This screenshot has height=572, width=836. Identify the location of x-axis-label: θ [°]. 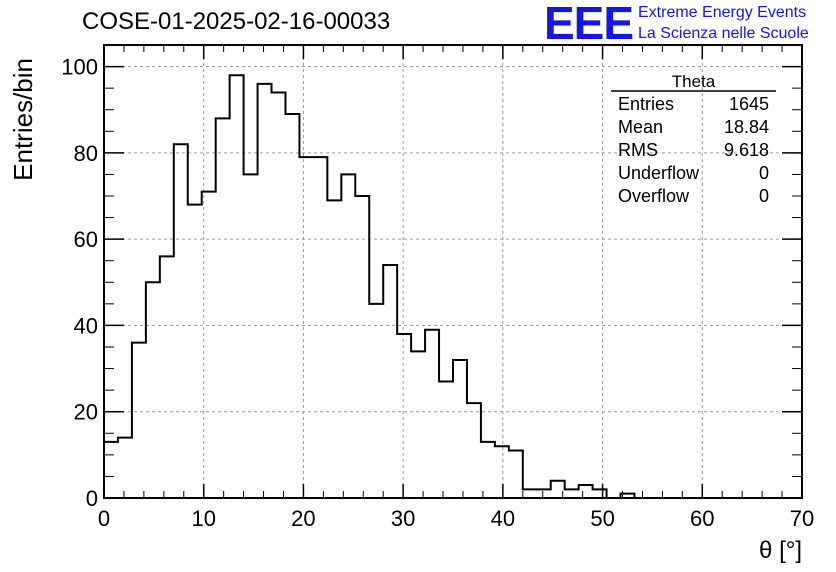
(780, 550).